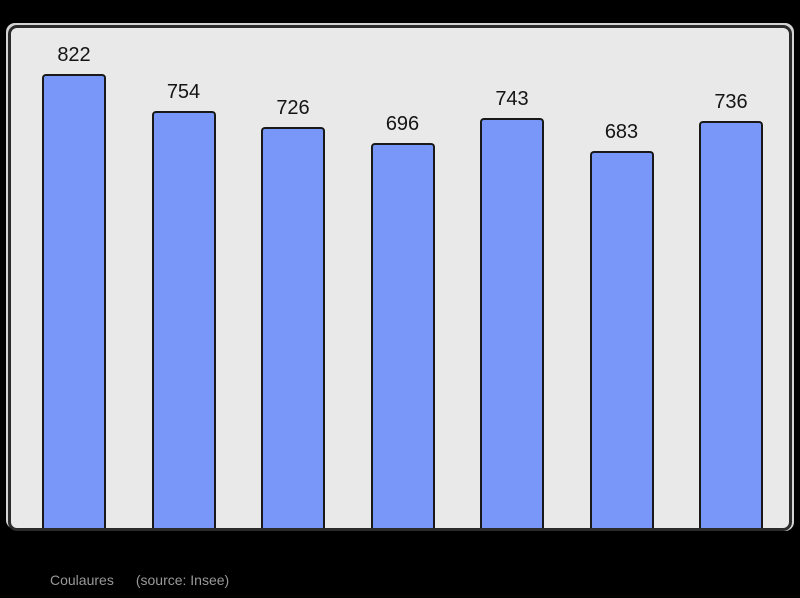  Describe the element at coordinates (182, 580) in the screenshot. I see `caption-source: (source: Insee)` at that location.